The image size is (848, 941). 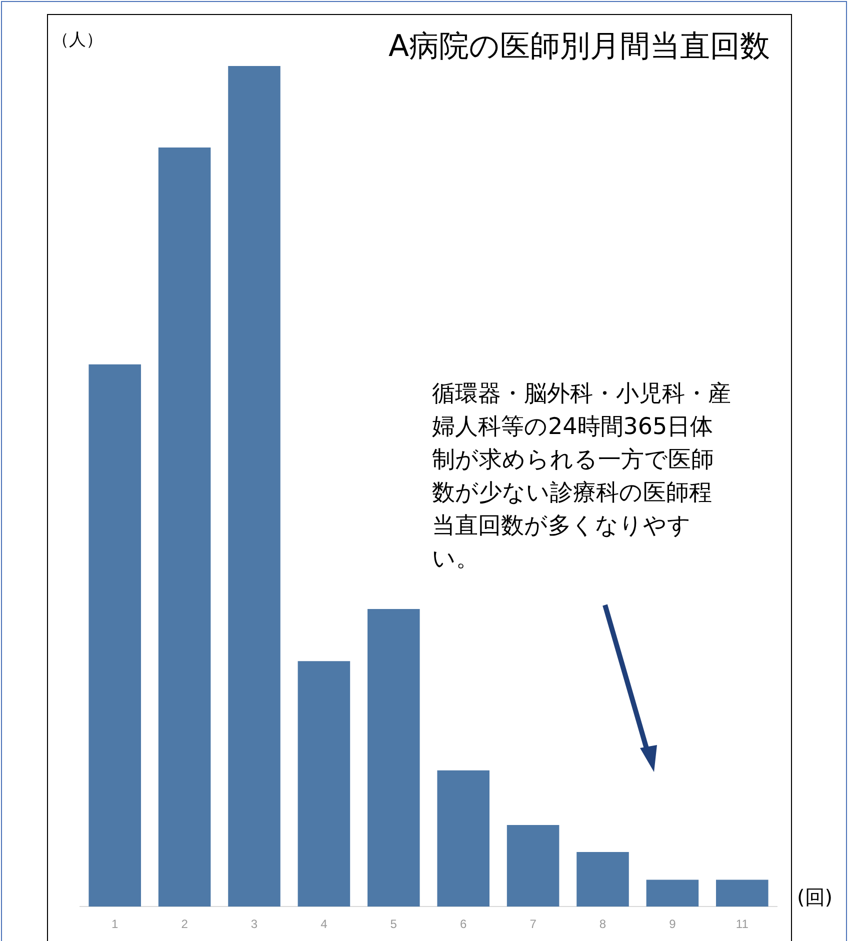 I want to click on x-tick-label: 1, so click(x=115, y=924).